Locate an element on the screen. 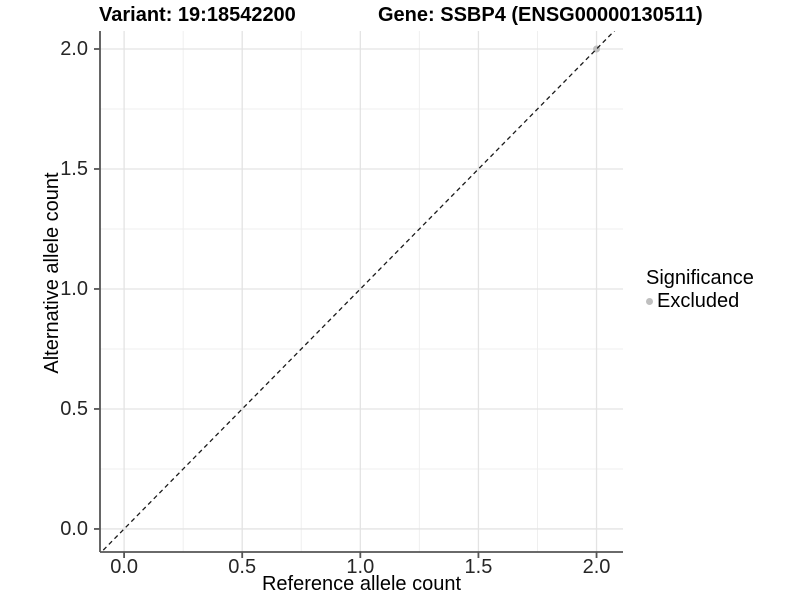  x-tick-label: 2.0 is located at coordinates (596, 567).